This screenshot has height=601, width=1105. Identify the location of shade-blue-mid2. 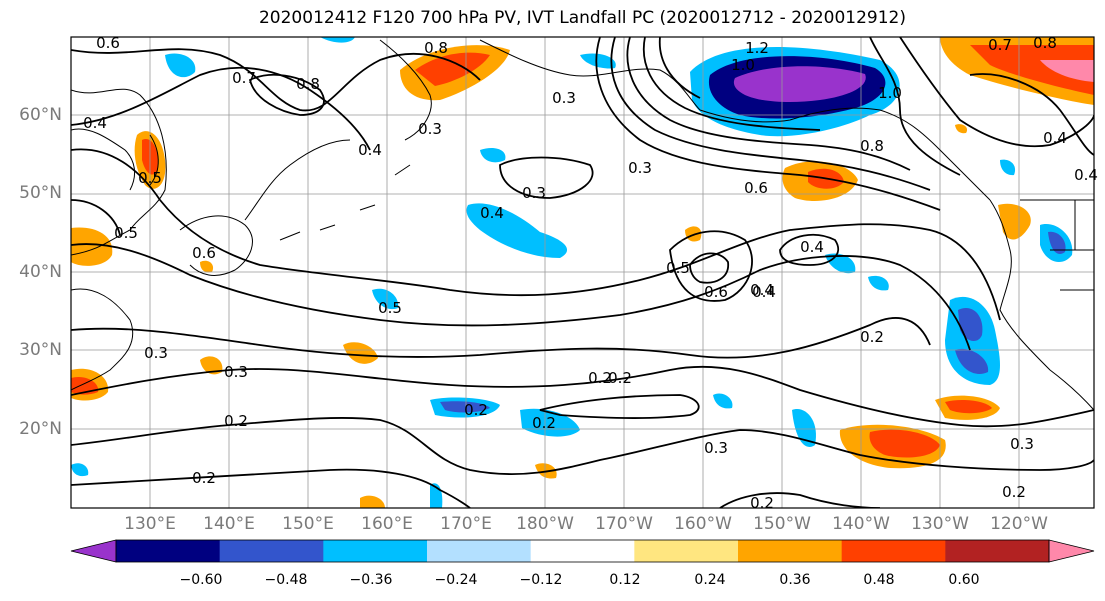
(493, 155).